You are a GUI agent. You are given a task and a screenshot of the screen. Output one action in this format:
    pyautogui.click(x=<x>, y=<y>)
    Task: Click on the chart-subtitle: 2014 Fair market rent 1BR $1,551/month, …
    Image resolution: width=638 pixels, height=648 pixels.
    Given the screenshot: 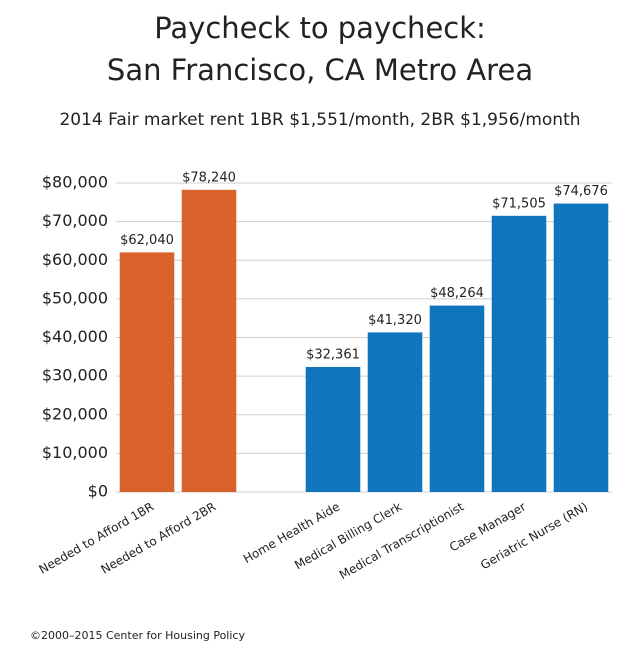 What is the action you would take?
    pyautogui.click(x=319, y=120)
    